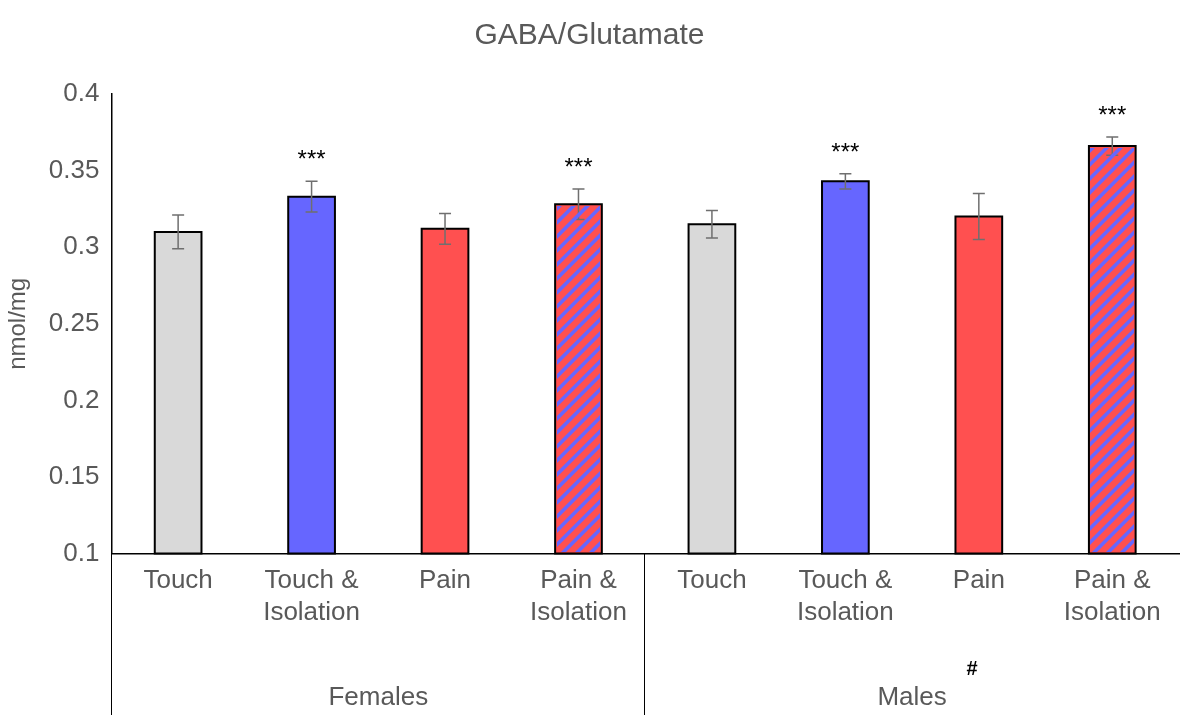  Describe the element at coordinates (81, 398) in the screenshot. I see `y-tick-label: 0.2` at that location.